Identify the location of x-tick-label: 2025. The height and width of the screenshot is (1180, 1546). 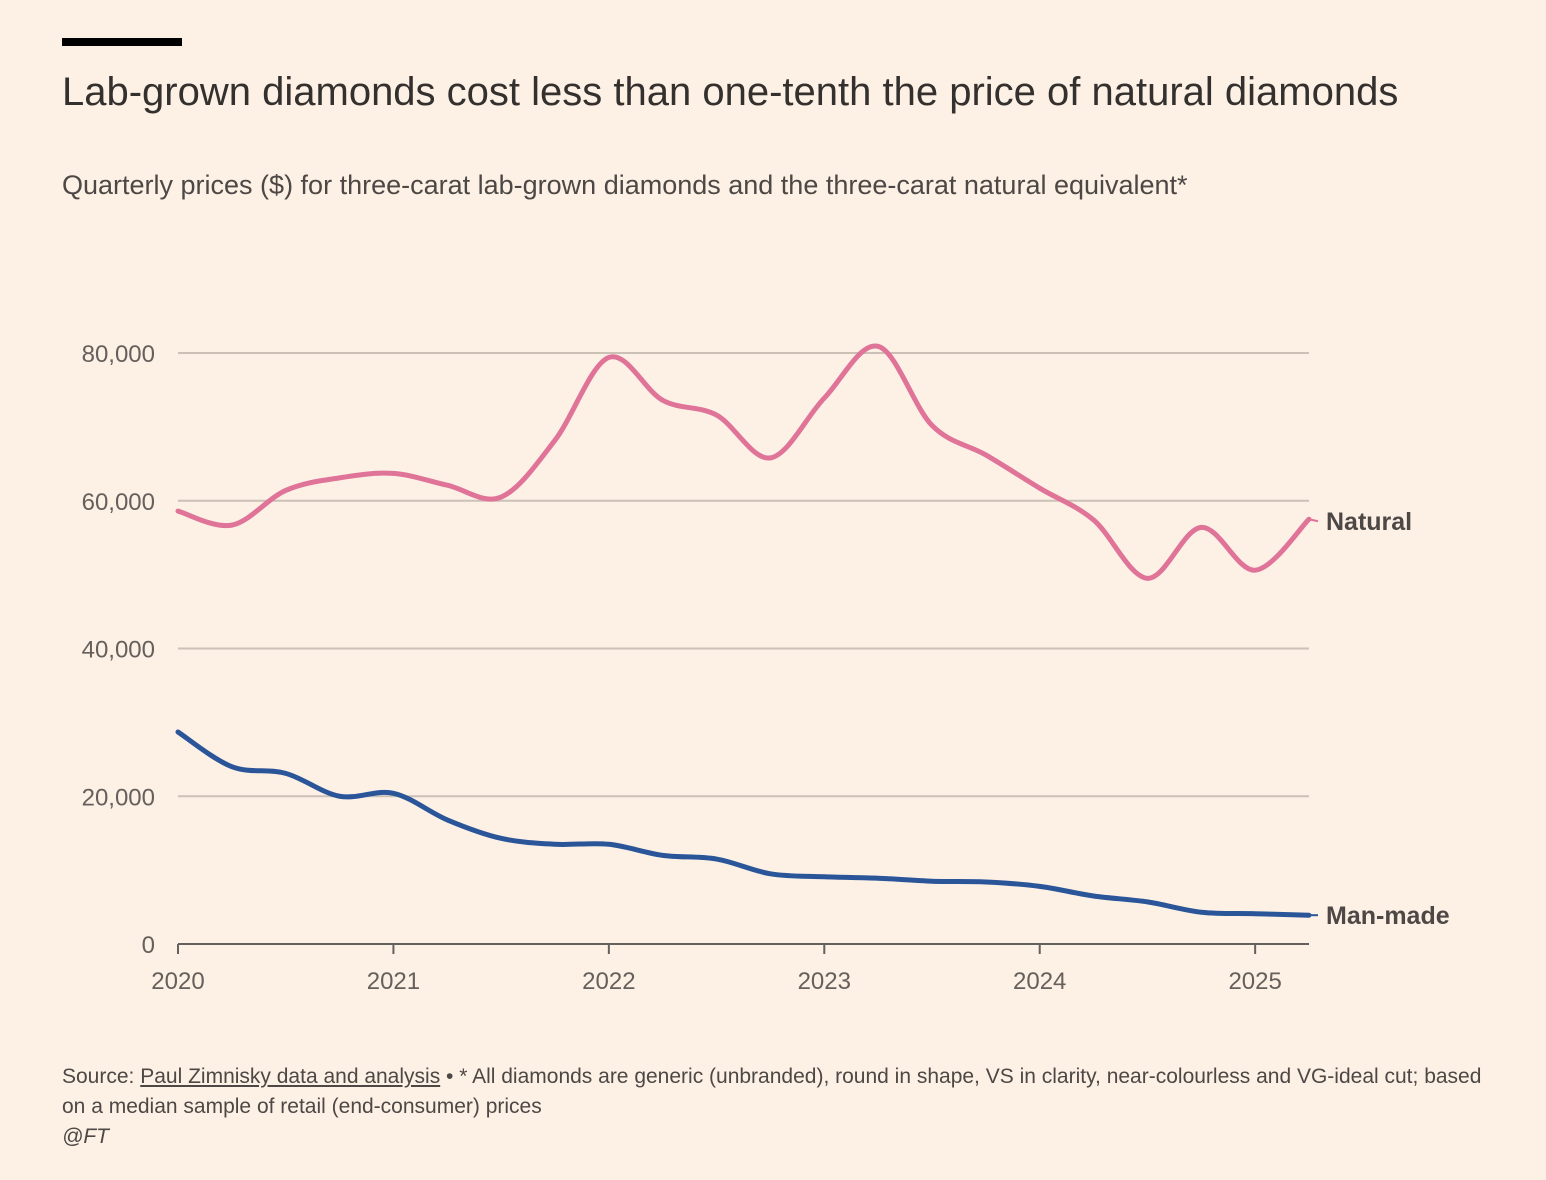
(1254, 981).